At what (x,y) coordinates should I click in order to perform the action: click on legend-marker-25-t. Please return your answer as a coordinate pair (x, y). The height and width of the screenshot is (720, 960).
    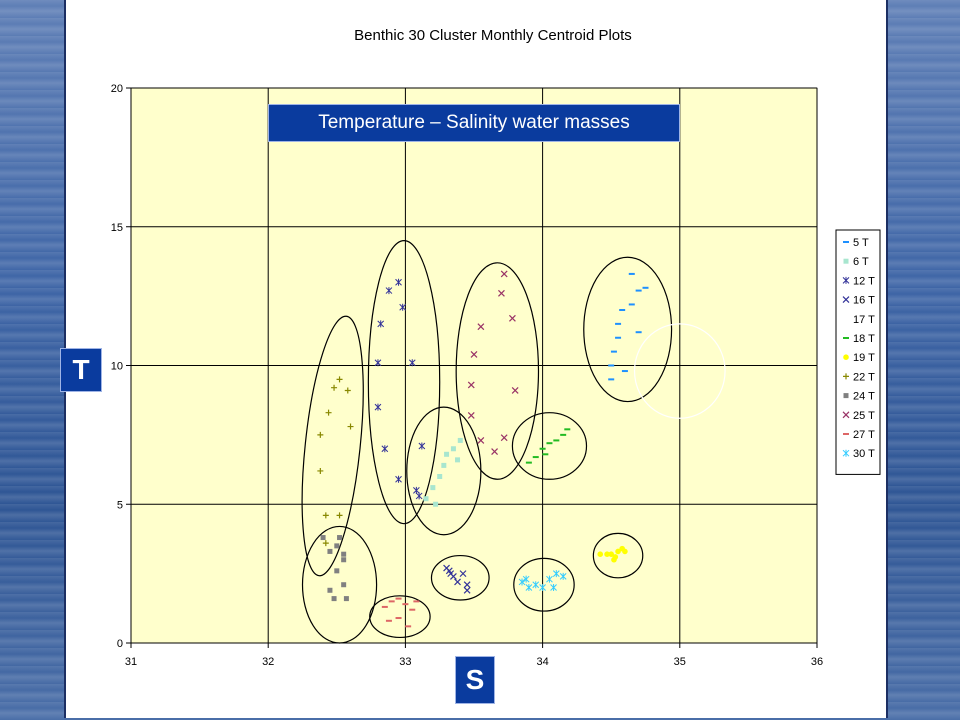
    Looking at the image, I should click on (846, 415).